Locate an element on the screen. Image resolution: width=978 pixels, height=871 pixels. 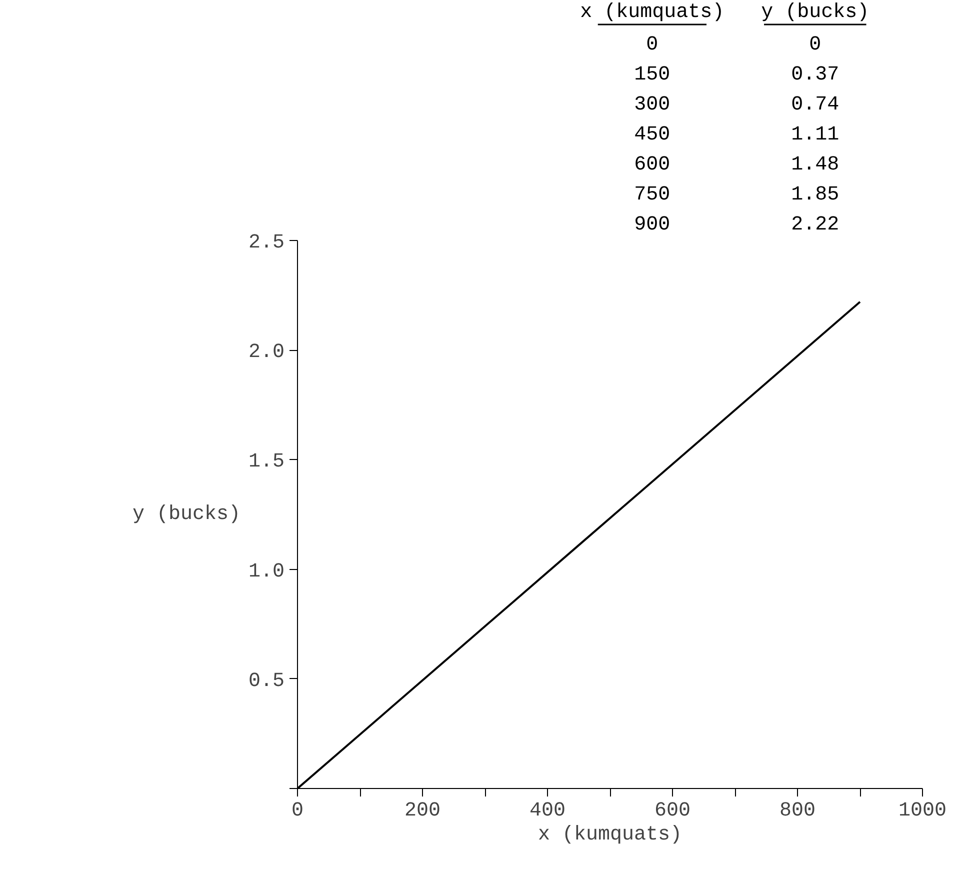
text: 900 is located at coordinates (652, 225).